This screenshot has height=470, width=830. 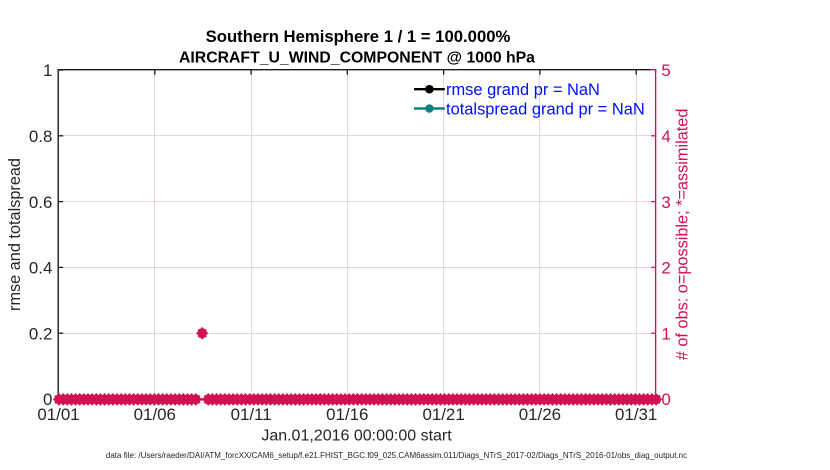 What do you see at coordinates (251, 414) in the screenshot?
I see `svg-text: 01/11` at bounding box center [251, 414].